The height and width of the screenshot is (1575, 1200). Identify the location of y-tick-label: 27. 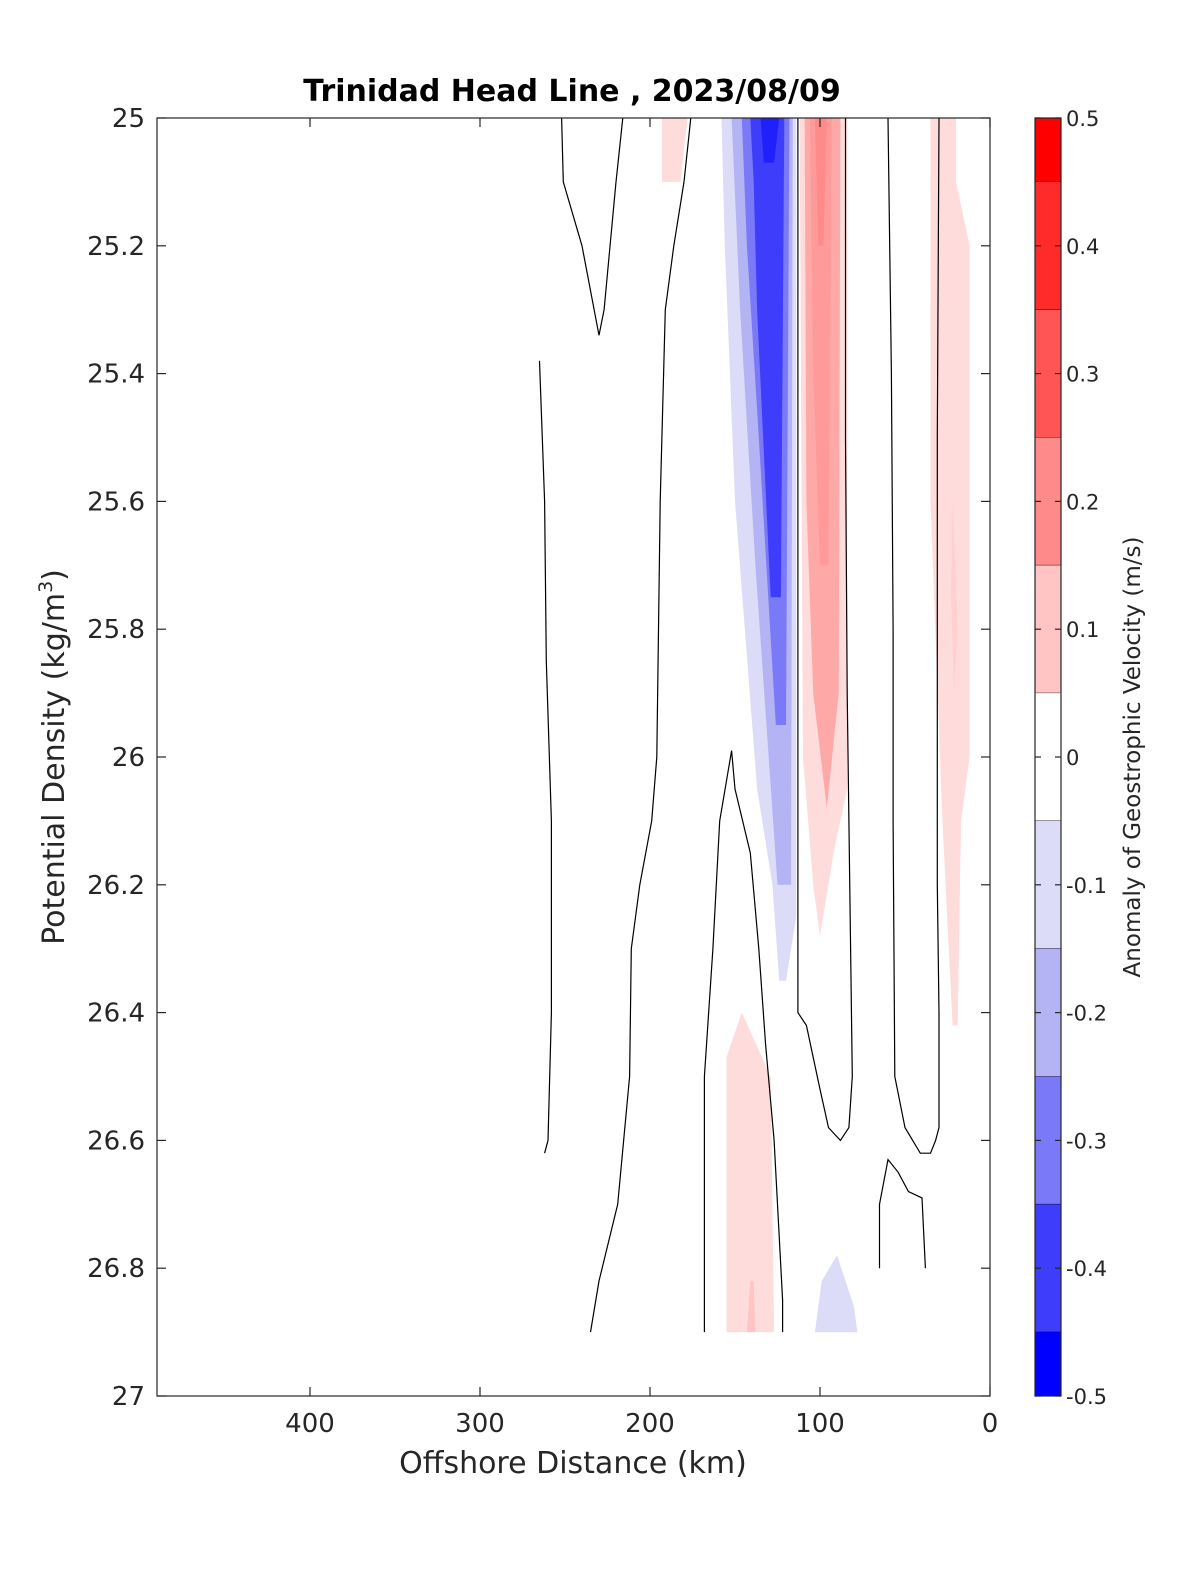
(128, 1397).